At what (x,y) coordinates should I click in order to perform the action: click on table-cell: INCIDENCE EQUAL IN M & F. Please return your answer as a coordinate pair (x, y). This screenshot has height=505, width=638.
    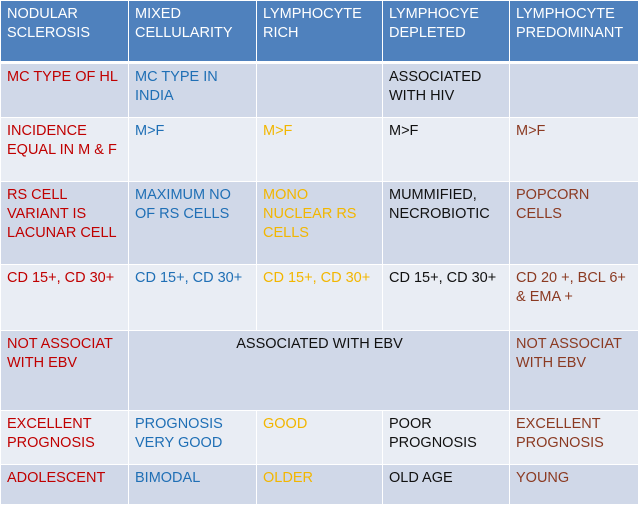
    Looking at the image, I should click on (65, 150).